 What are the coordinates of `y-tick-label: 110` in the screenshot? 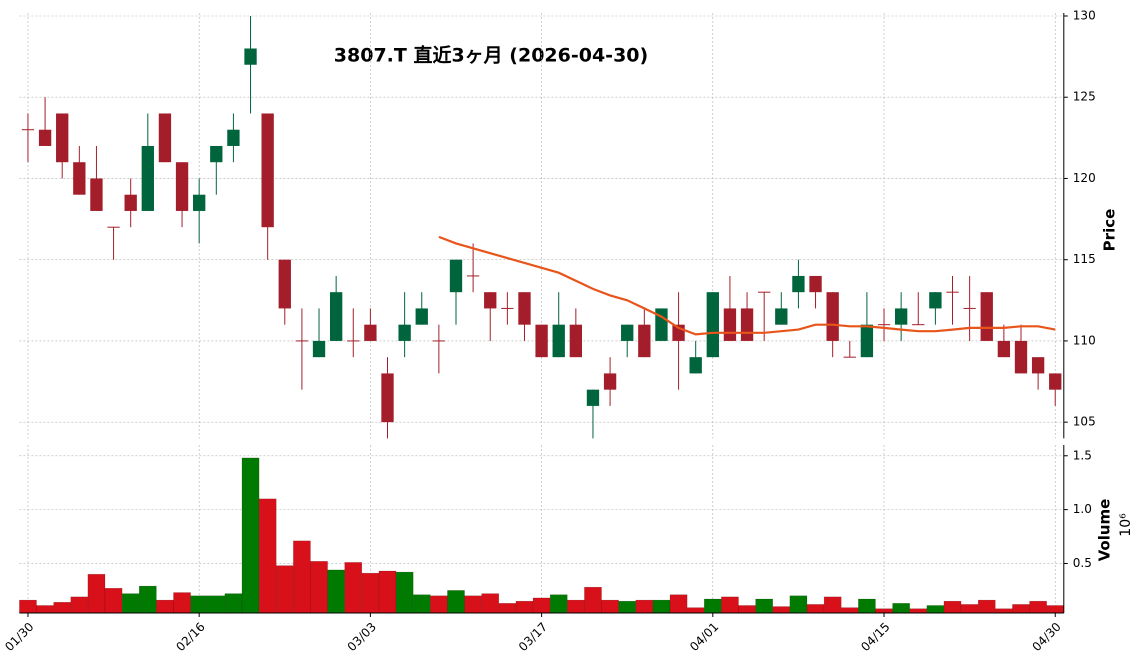 It's located at (1084, 340).